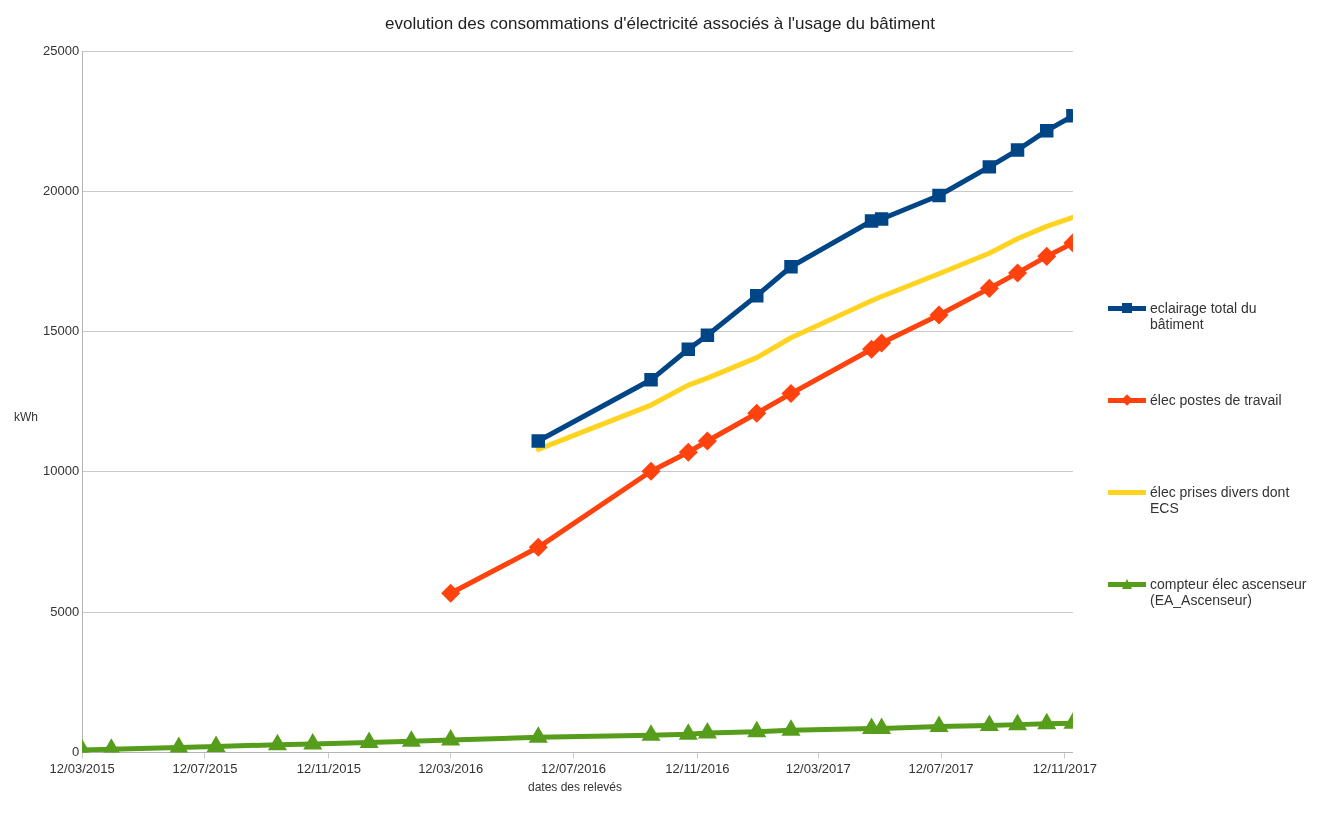 This screenshot has height=820, width=1320. Describe the element at coordinates (82, 768) in the screenshot. I see `x-tick-label: 12/03/2015` at that location.